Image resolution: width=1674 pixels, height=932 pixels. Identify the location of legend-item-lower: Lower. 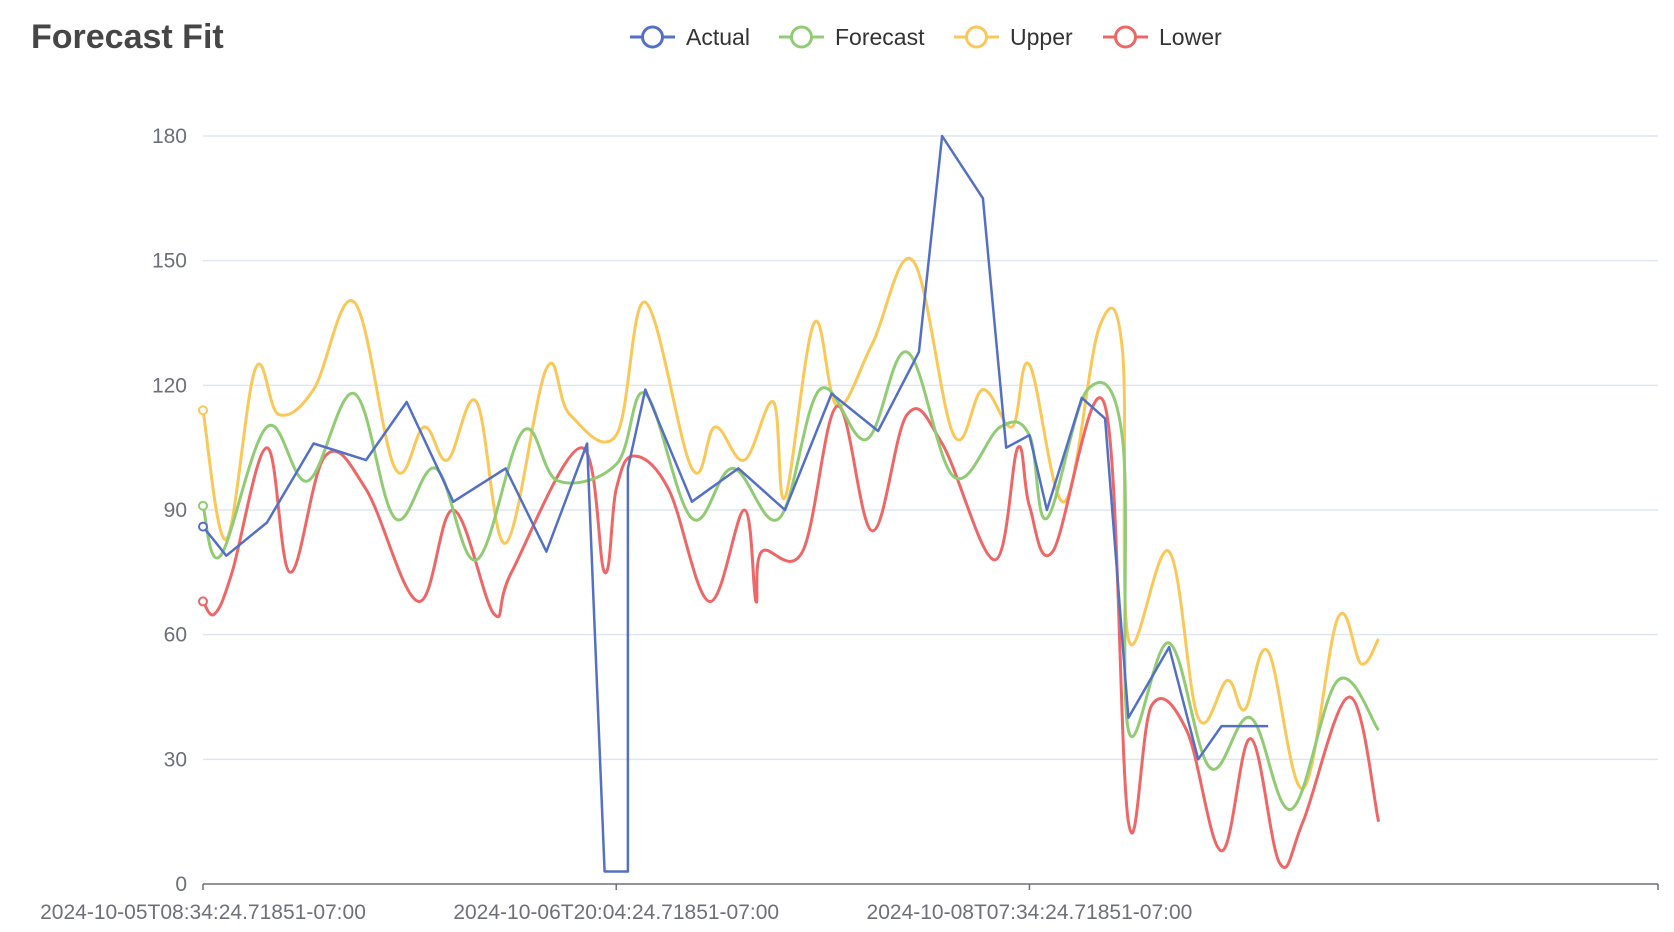
(1162, 37).